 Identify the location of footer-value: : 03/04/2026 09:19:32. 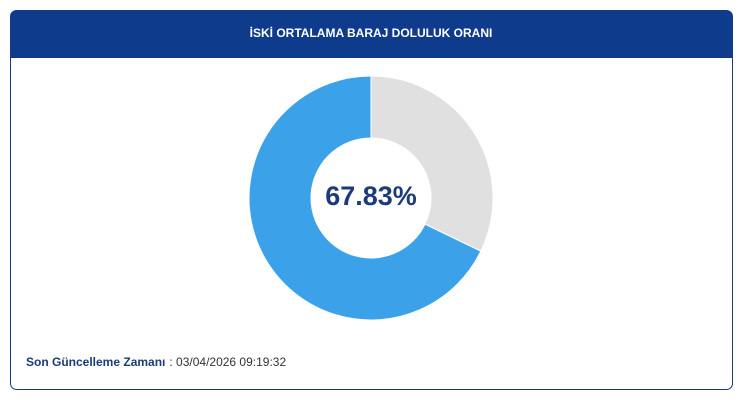
(227, 362).